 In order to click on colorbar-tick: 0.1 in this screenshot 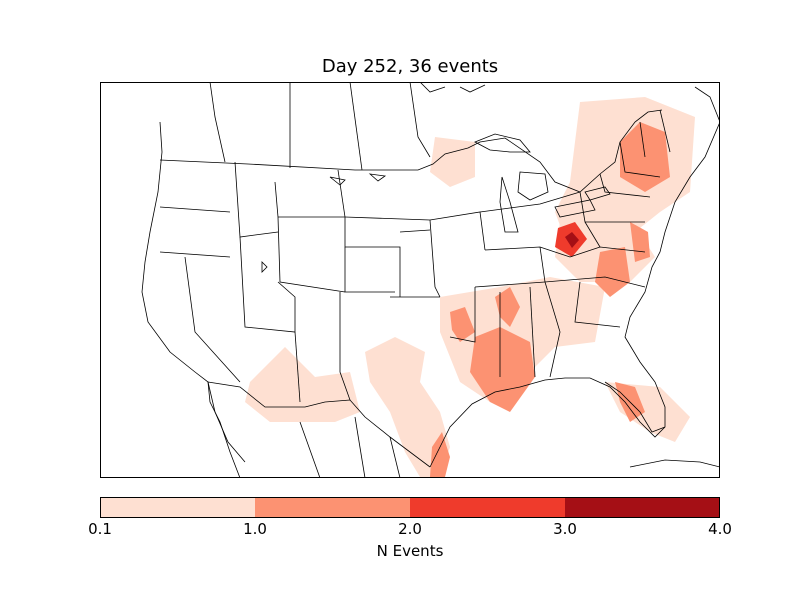, I will do `click(100, 529)`.